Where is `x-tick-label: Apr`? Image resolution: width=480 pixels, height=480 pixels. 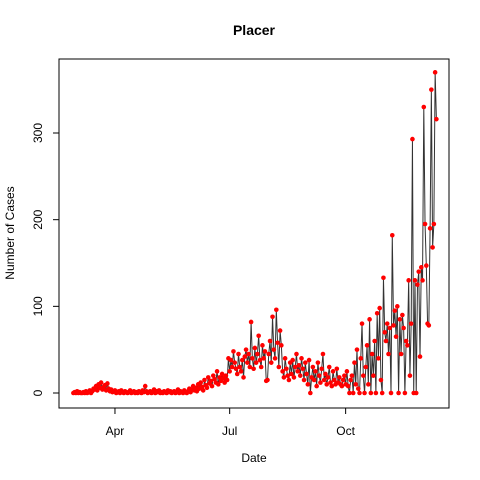 x-tick-label: Apr is located at coordinates (115, 431).